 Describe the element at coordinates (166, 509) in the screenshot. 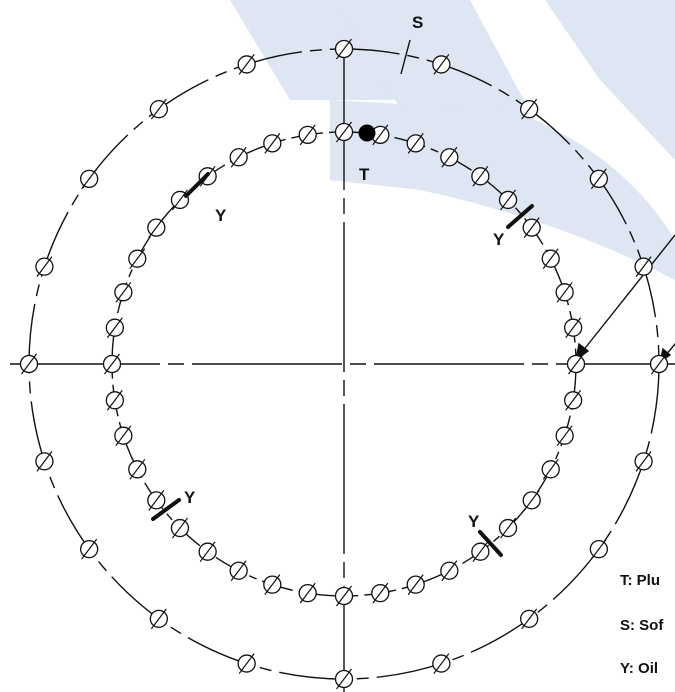

I see `y-bar-bottom-left` at that location.